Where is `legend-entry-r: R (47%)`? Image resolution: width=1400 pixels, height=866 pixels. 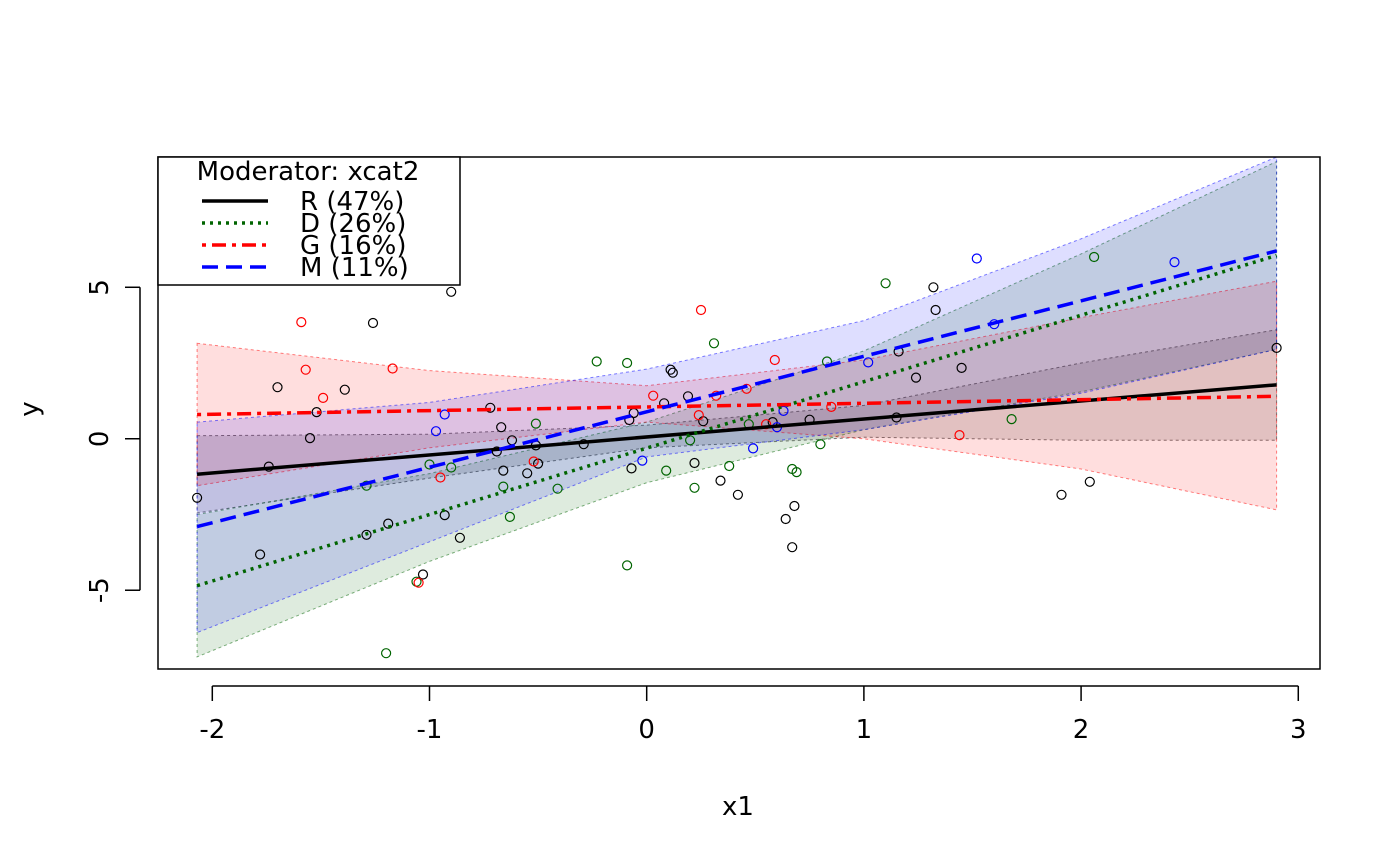
legend-entry-r: R (47%) is located at coordinates (352, 202).